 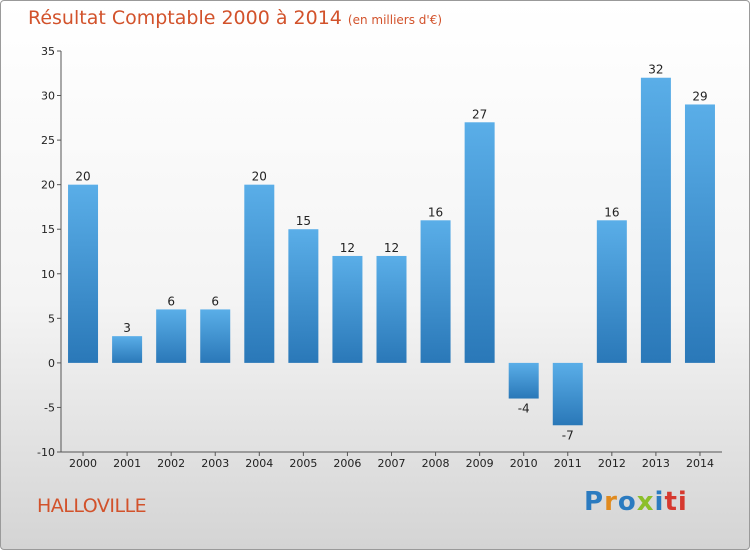 What do you see at coordinates (655, 70) in the screenshot?
I see `data-label: 32` at bounding box center [655, 70].